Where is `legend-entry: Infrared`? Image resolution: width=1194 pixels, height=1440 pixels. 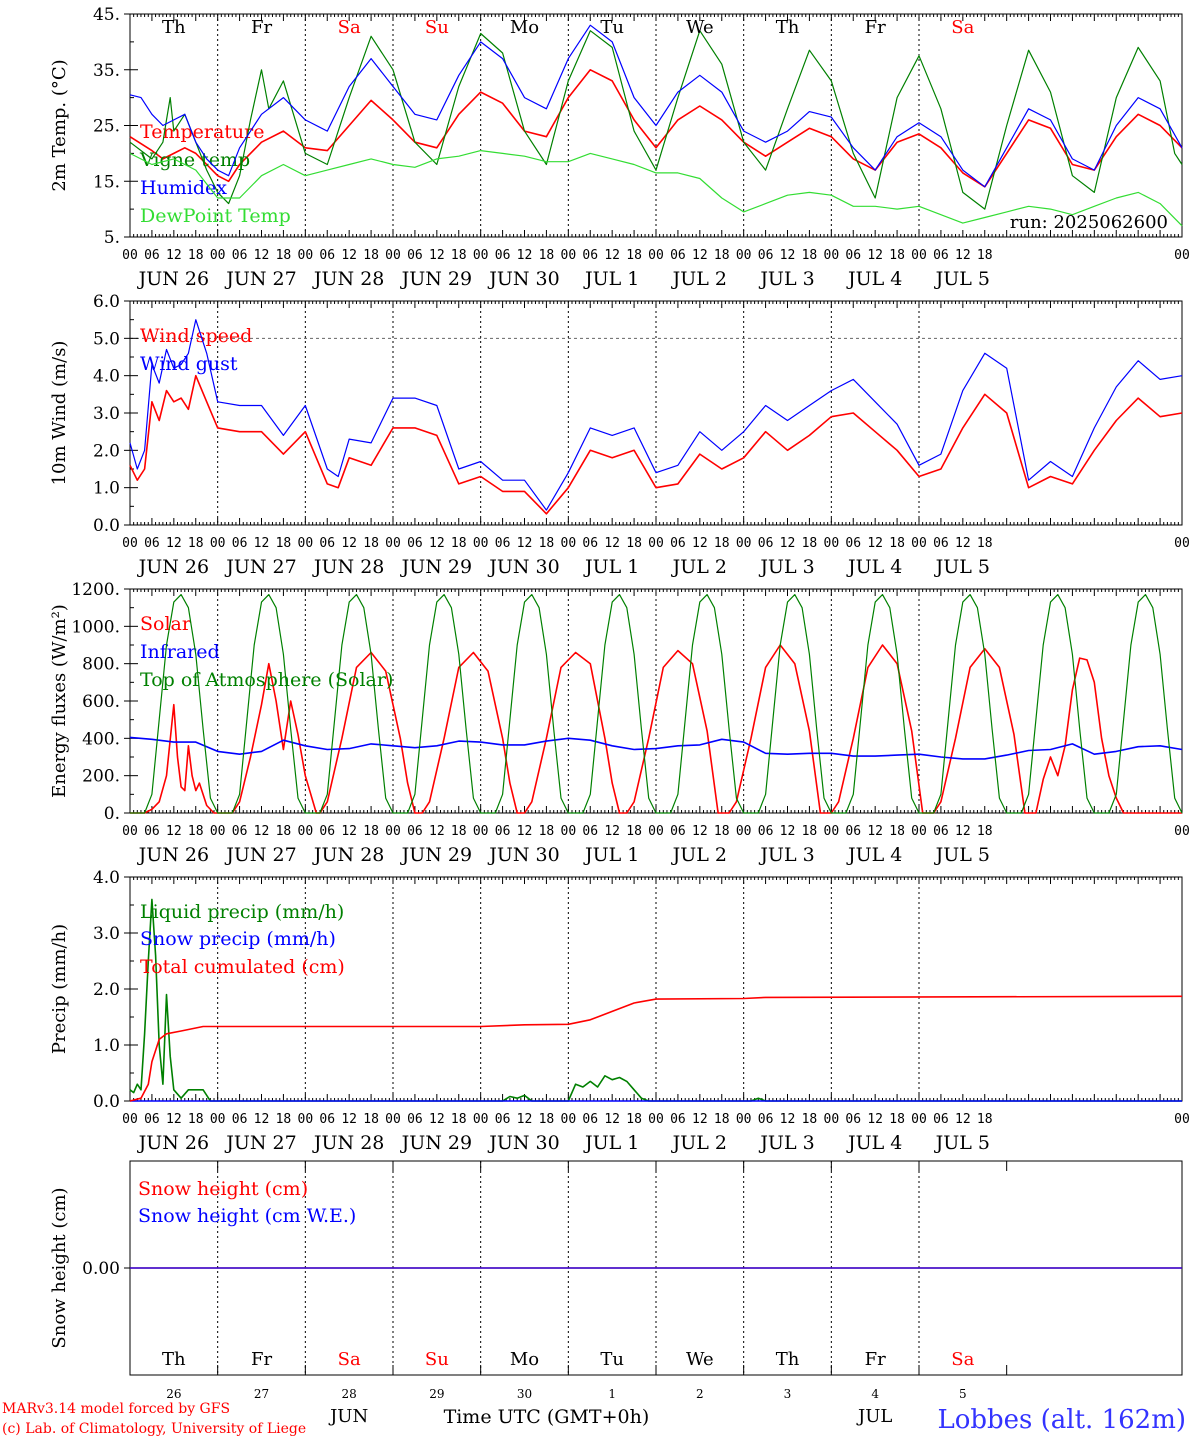
legend-entry: Infrared is located at coordinates (180, 652).